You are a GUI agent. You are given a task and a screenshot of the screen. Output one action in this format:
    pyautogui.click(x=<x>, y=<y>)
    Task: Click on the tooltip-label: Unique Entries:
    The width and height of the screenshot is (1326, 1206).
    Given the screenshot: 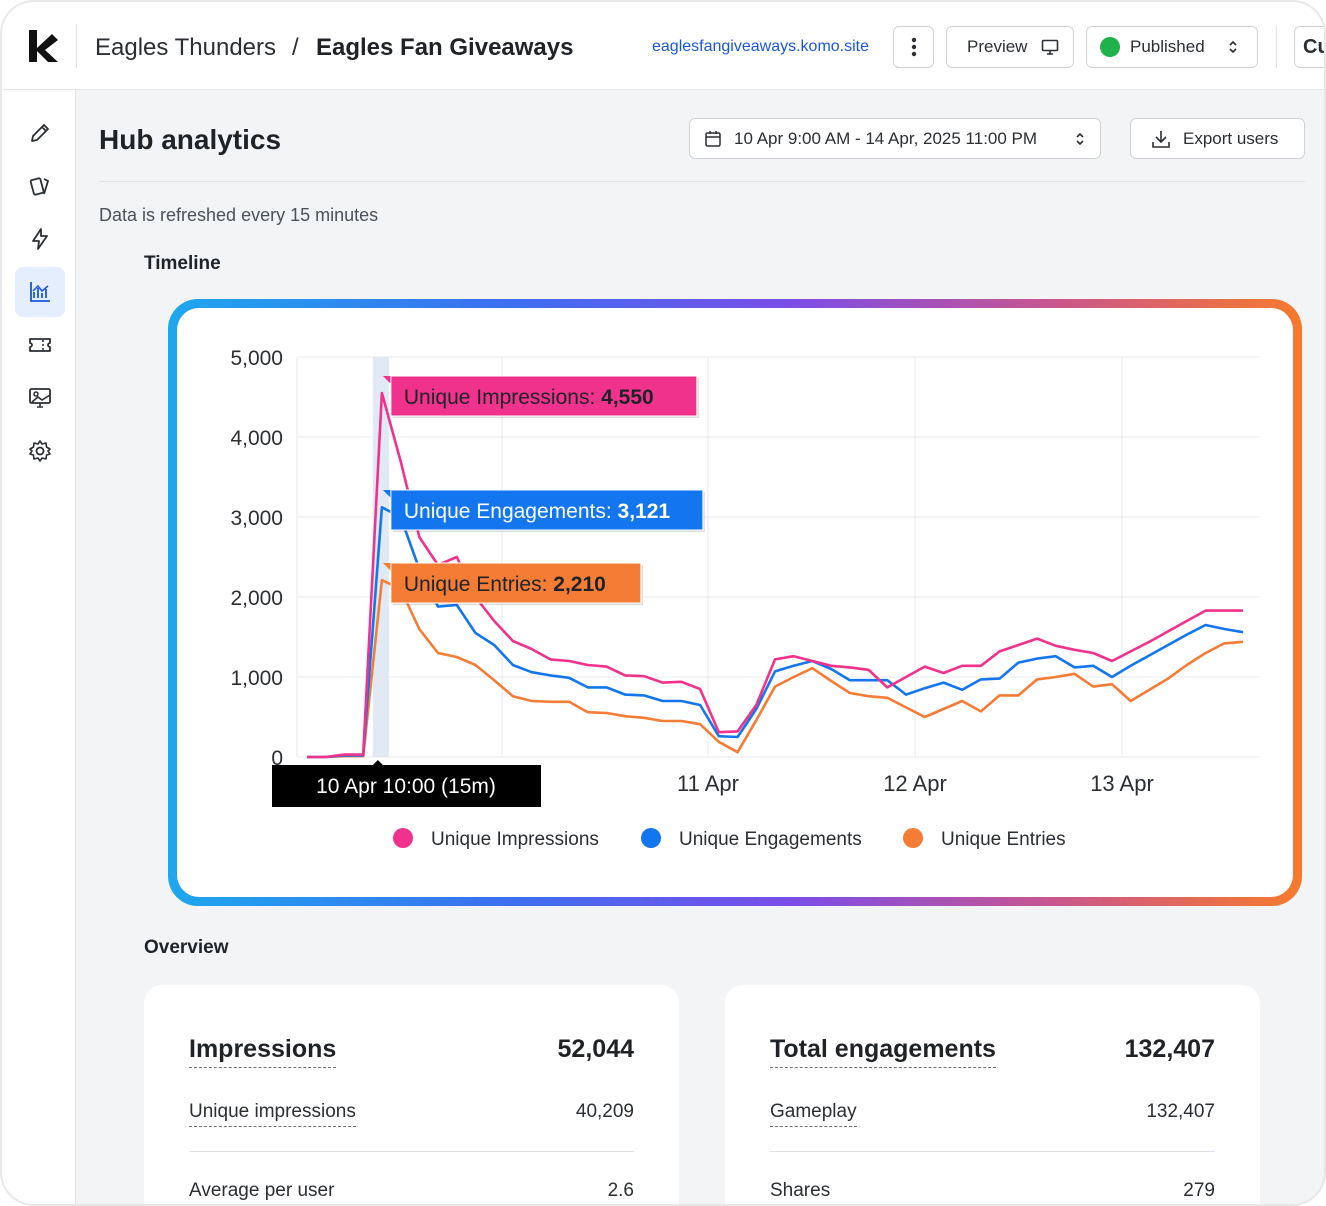 What is the action you would take?
    pyautogui.click(x=478, y=584)
    